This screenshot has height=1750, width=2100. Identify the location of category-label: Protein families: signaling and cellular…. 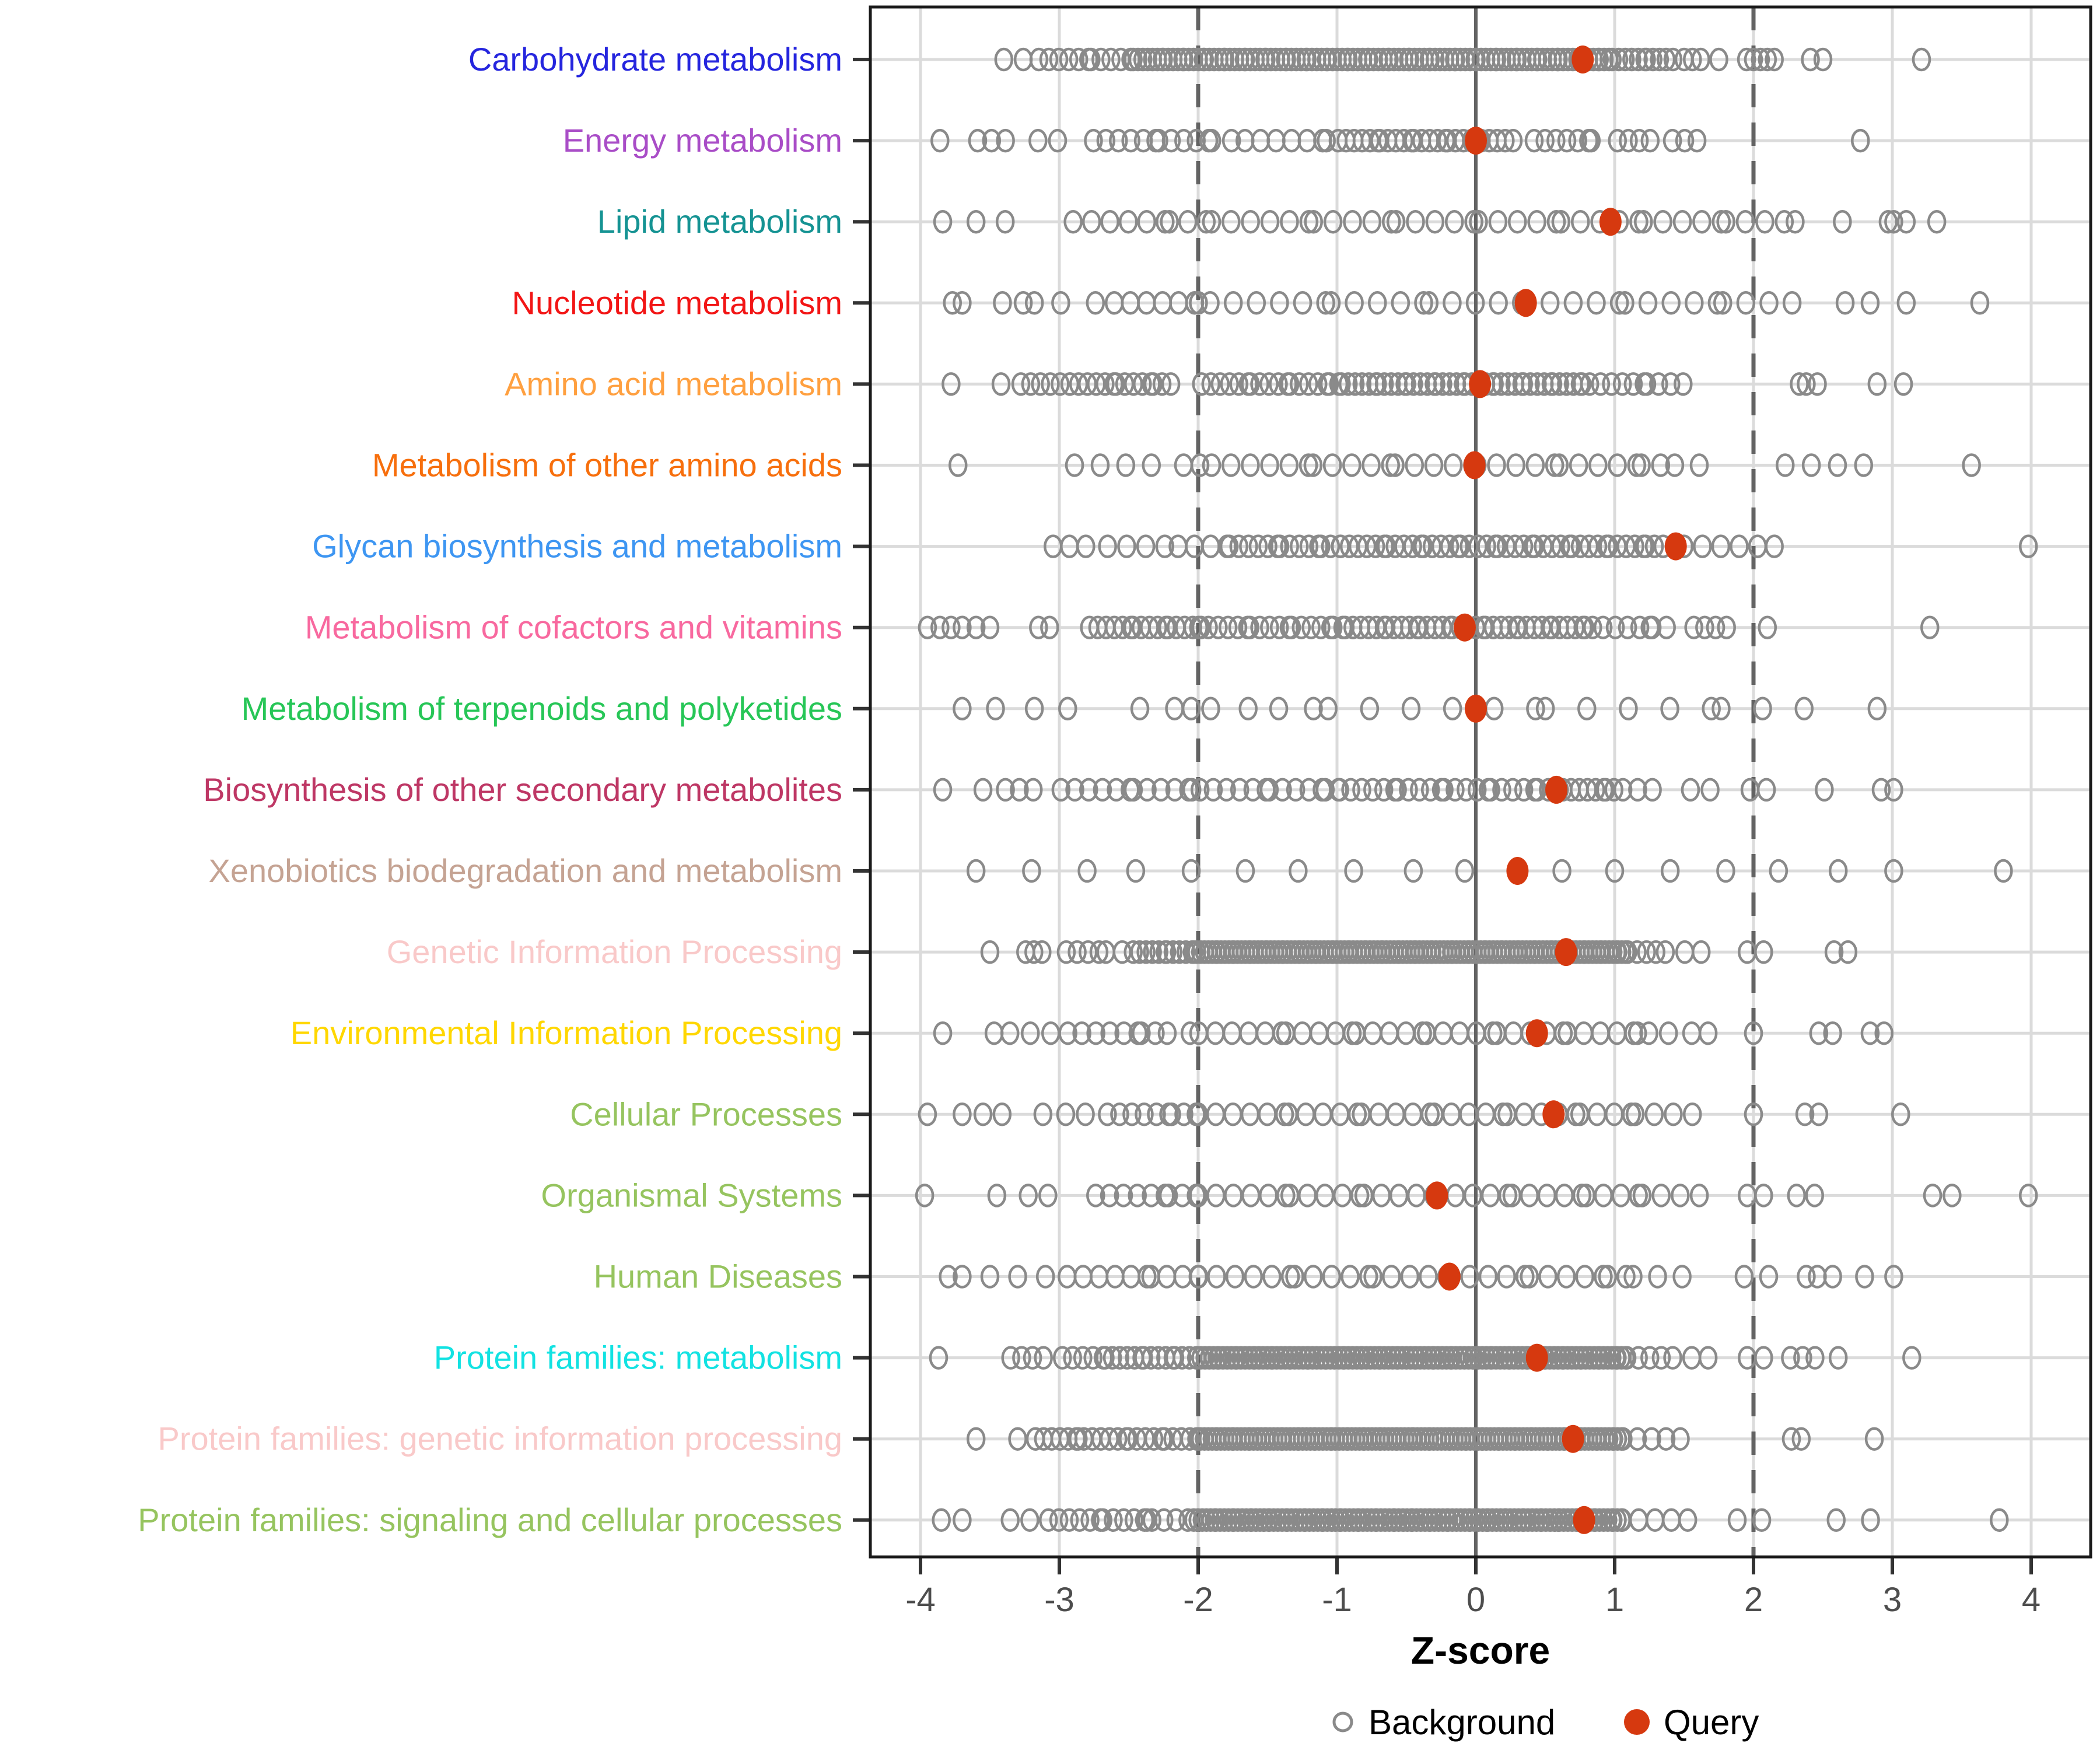
(490, 1520).